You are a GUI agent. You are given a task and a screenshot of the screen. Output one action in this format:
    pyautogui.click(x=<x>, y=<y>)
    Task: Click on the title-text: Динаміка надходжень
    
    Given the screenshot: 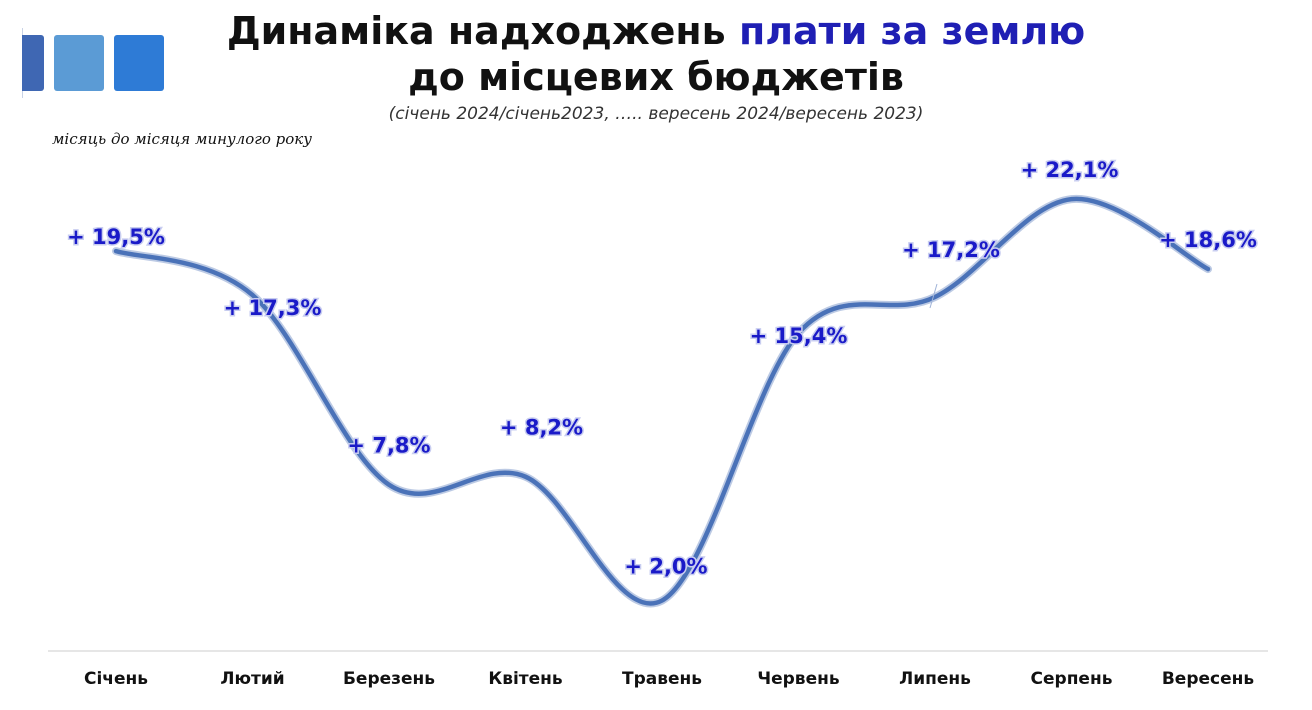 What is the action you would take?
    pyautogui.click(x=476, y=31)
    